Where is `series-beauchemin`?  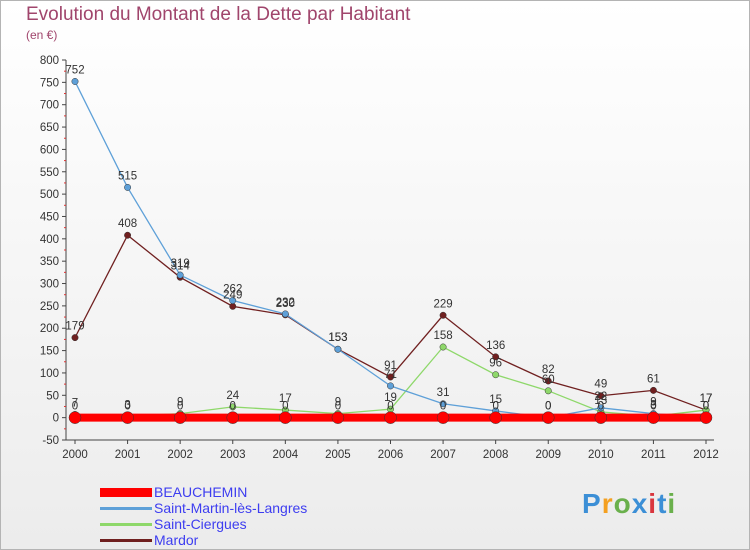
series-beauchemin is located at coordinates (390, 417).